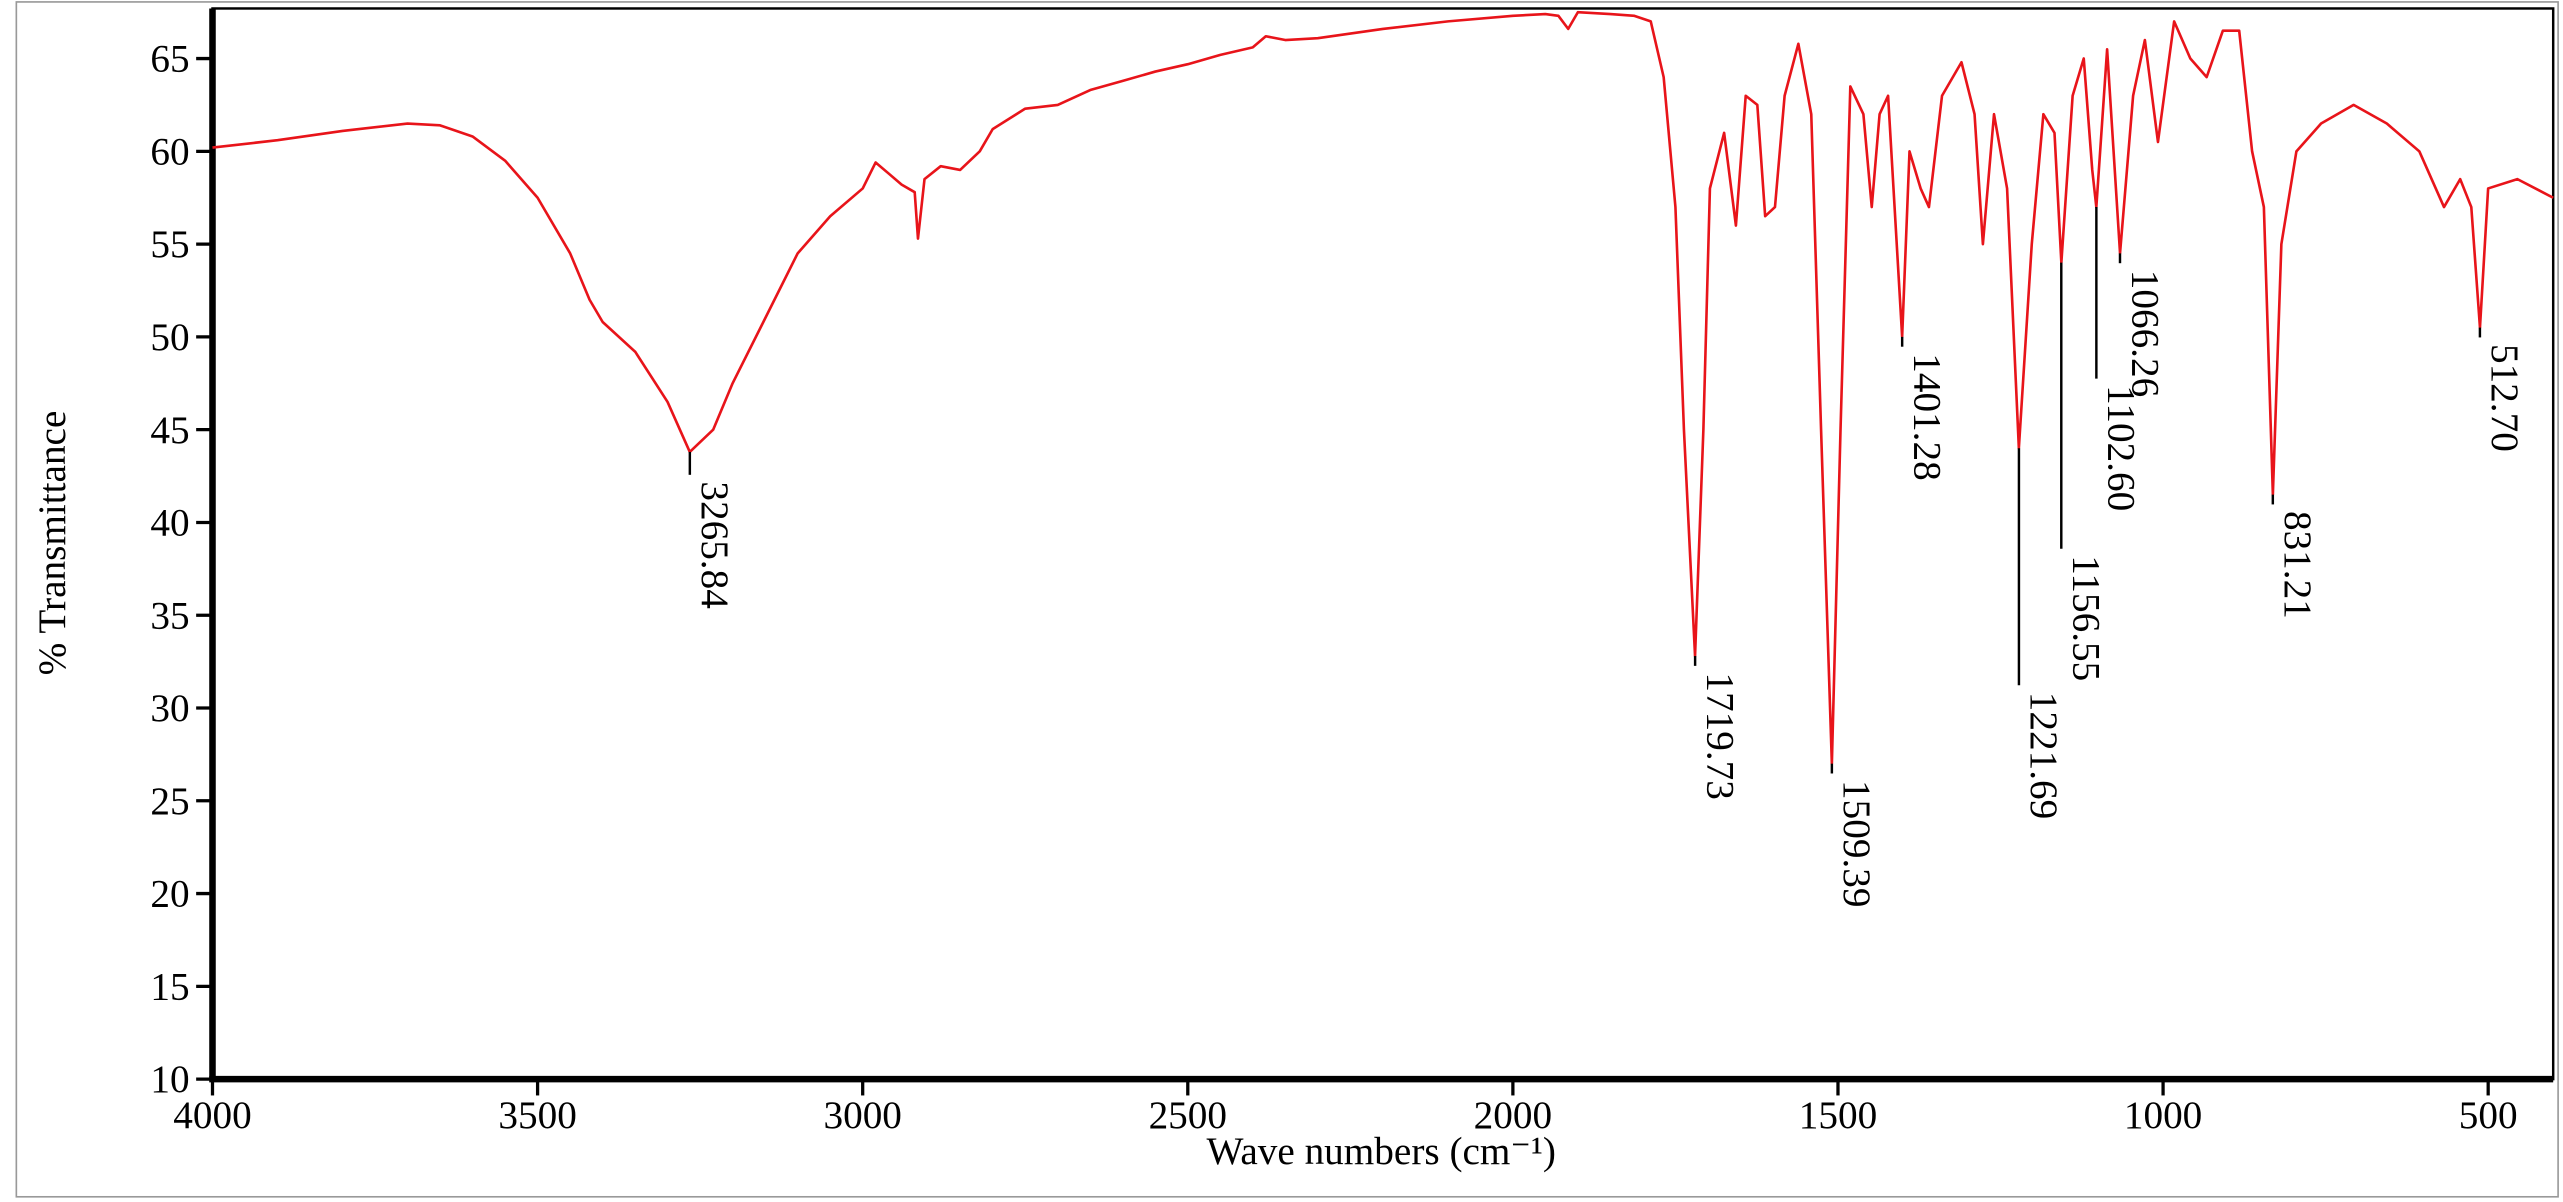 The width and height of the screenshot is (2563, 1202). I want to click on x-tick-label: 2000, so click(1513, 1115).